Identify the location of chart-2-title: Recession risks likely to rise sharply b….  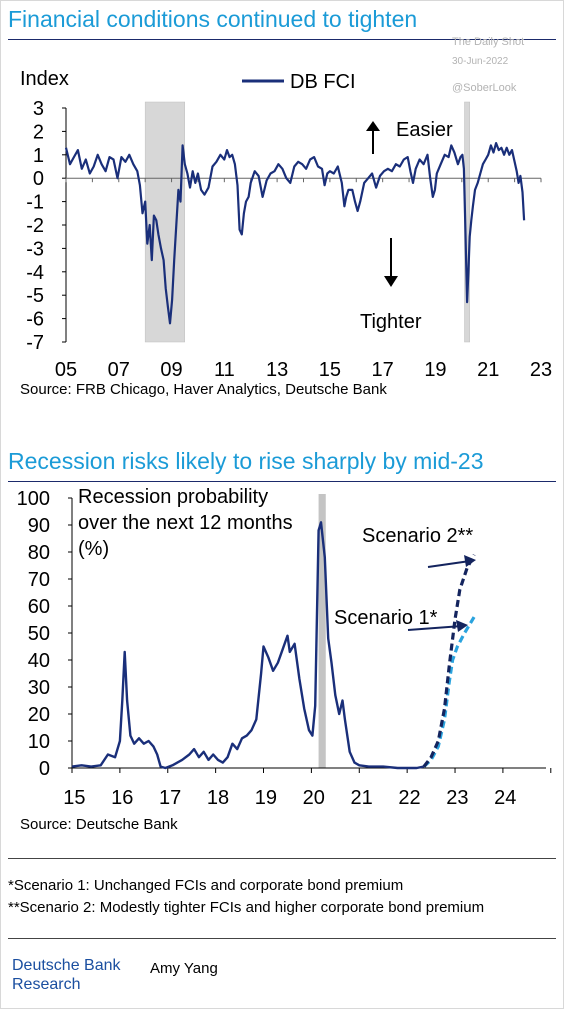
(246, 461).